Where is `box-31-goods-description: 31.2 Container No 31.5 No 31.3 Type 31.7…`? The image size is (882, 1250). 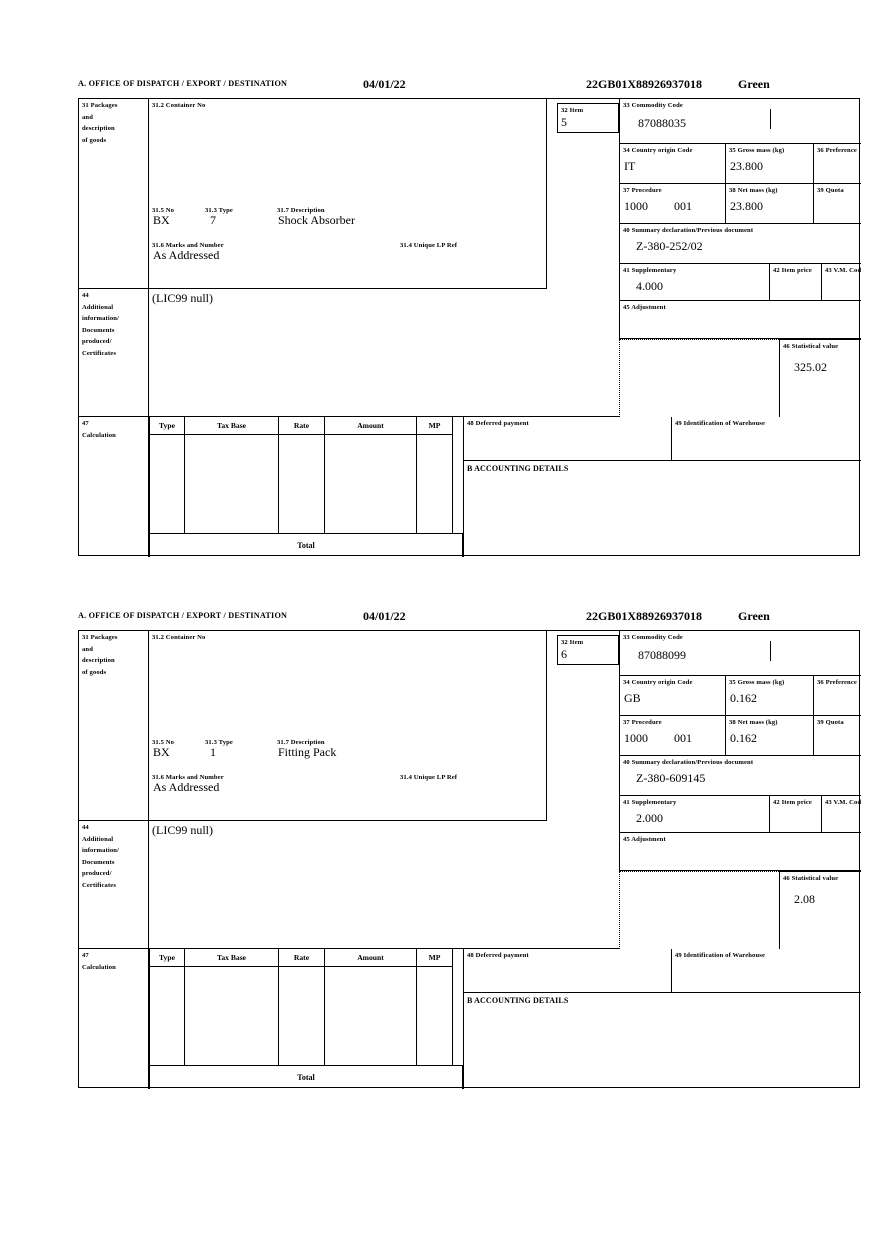
box-31-goods-description: 31.2 Container No 31.5 No 31.3 Type 31.7… is located at coordinates (348, 726).